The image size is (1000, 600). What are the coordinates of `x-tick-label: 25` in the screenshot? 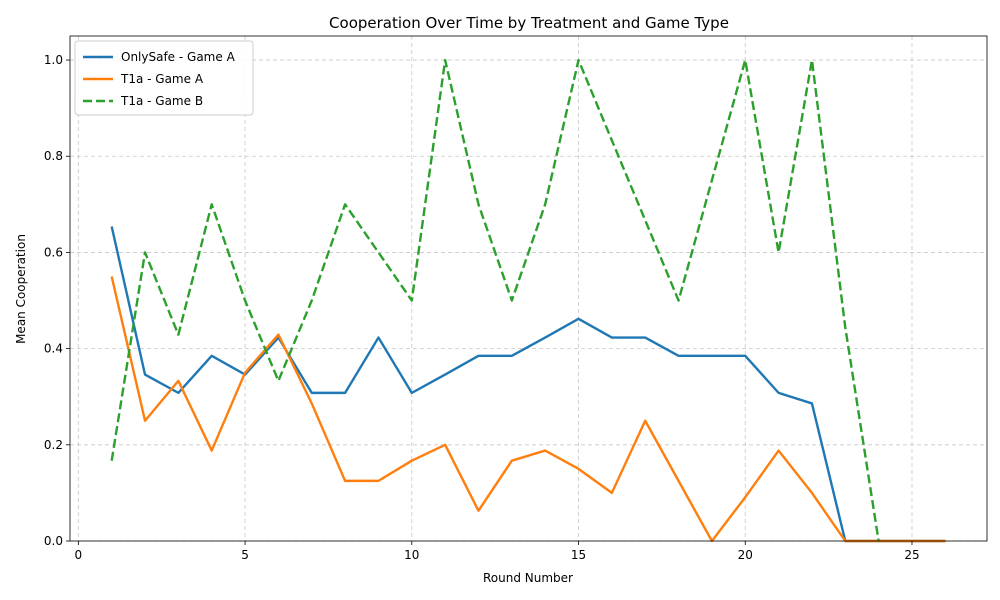 It's located at (911, 555).